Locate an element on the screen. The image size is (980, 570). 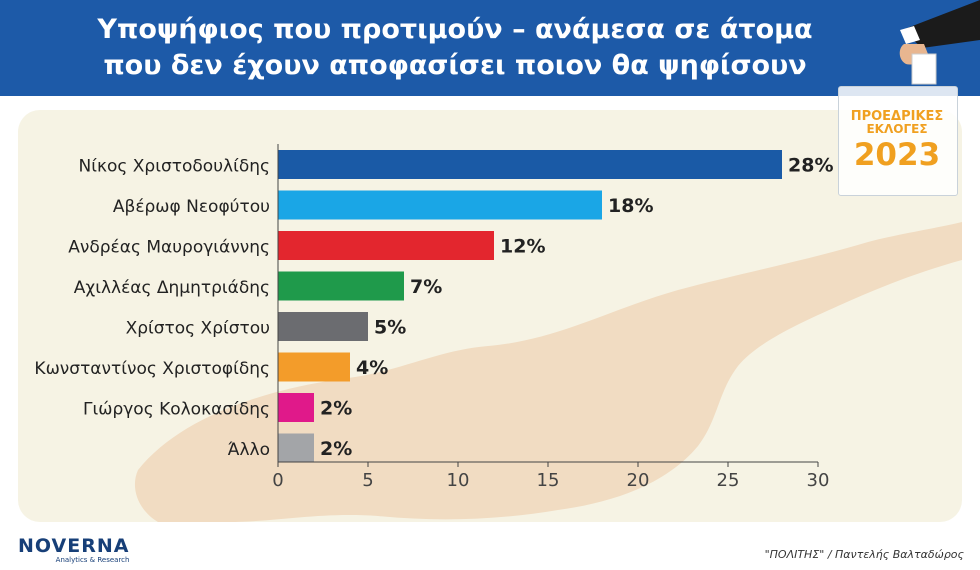
x-tick-label-1: 5 is located at coordinates (367, 480).